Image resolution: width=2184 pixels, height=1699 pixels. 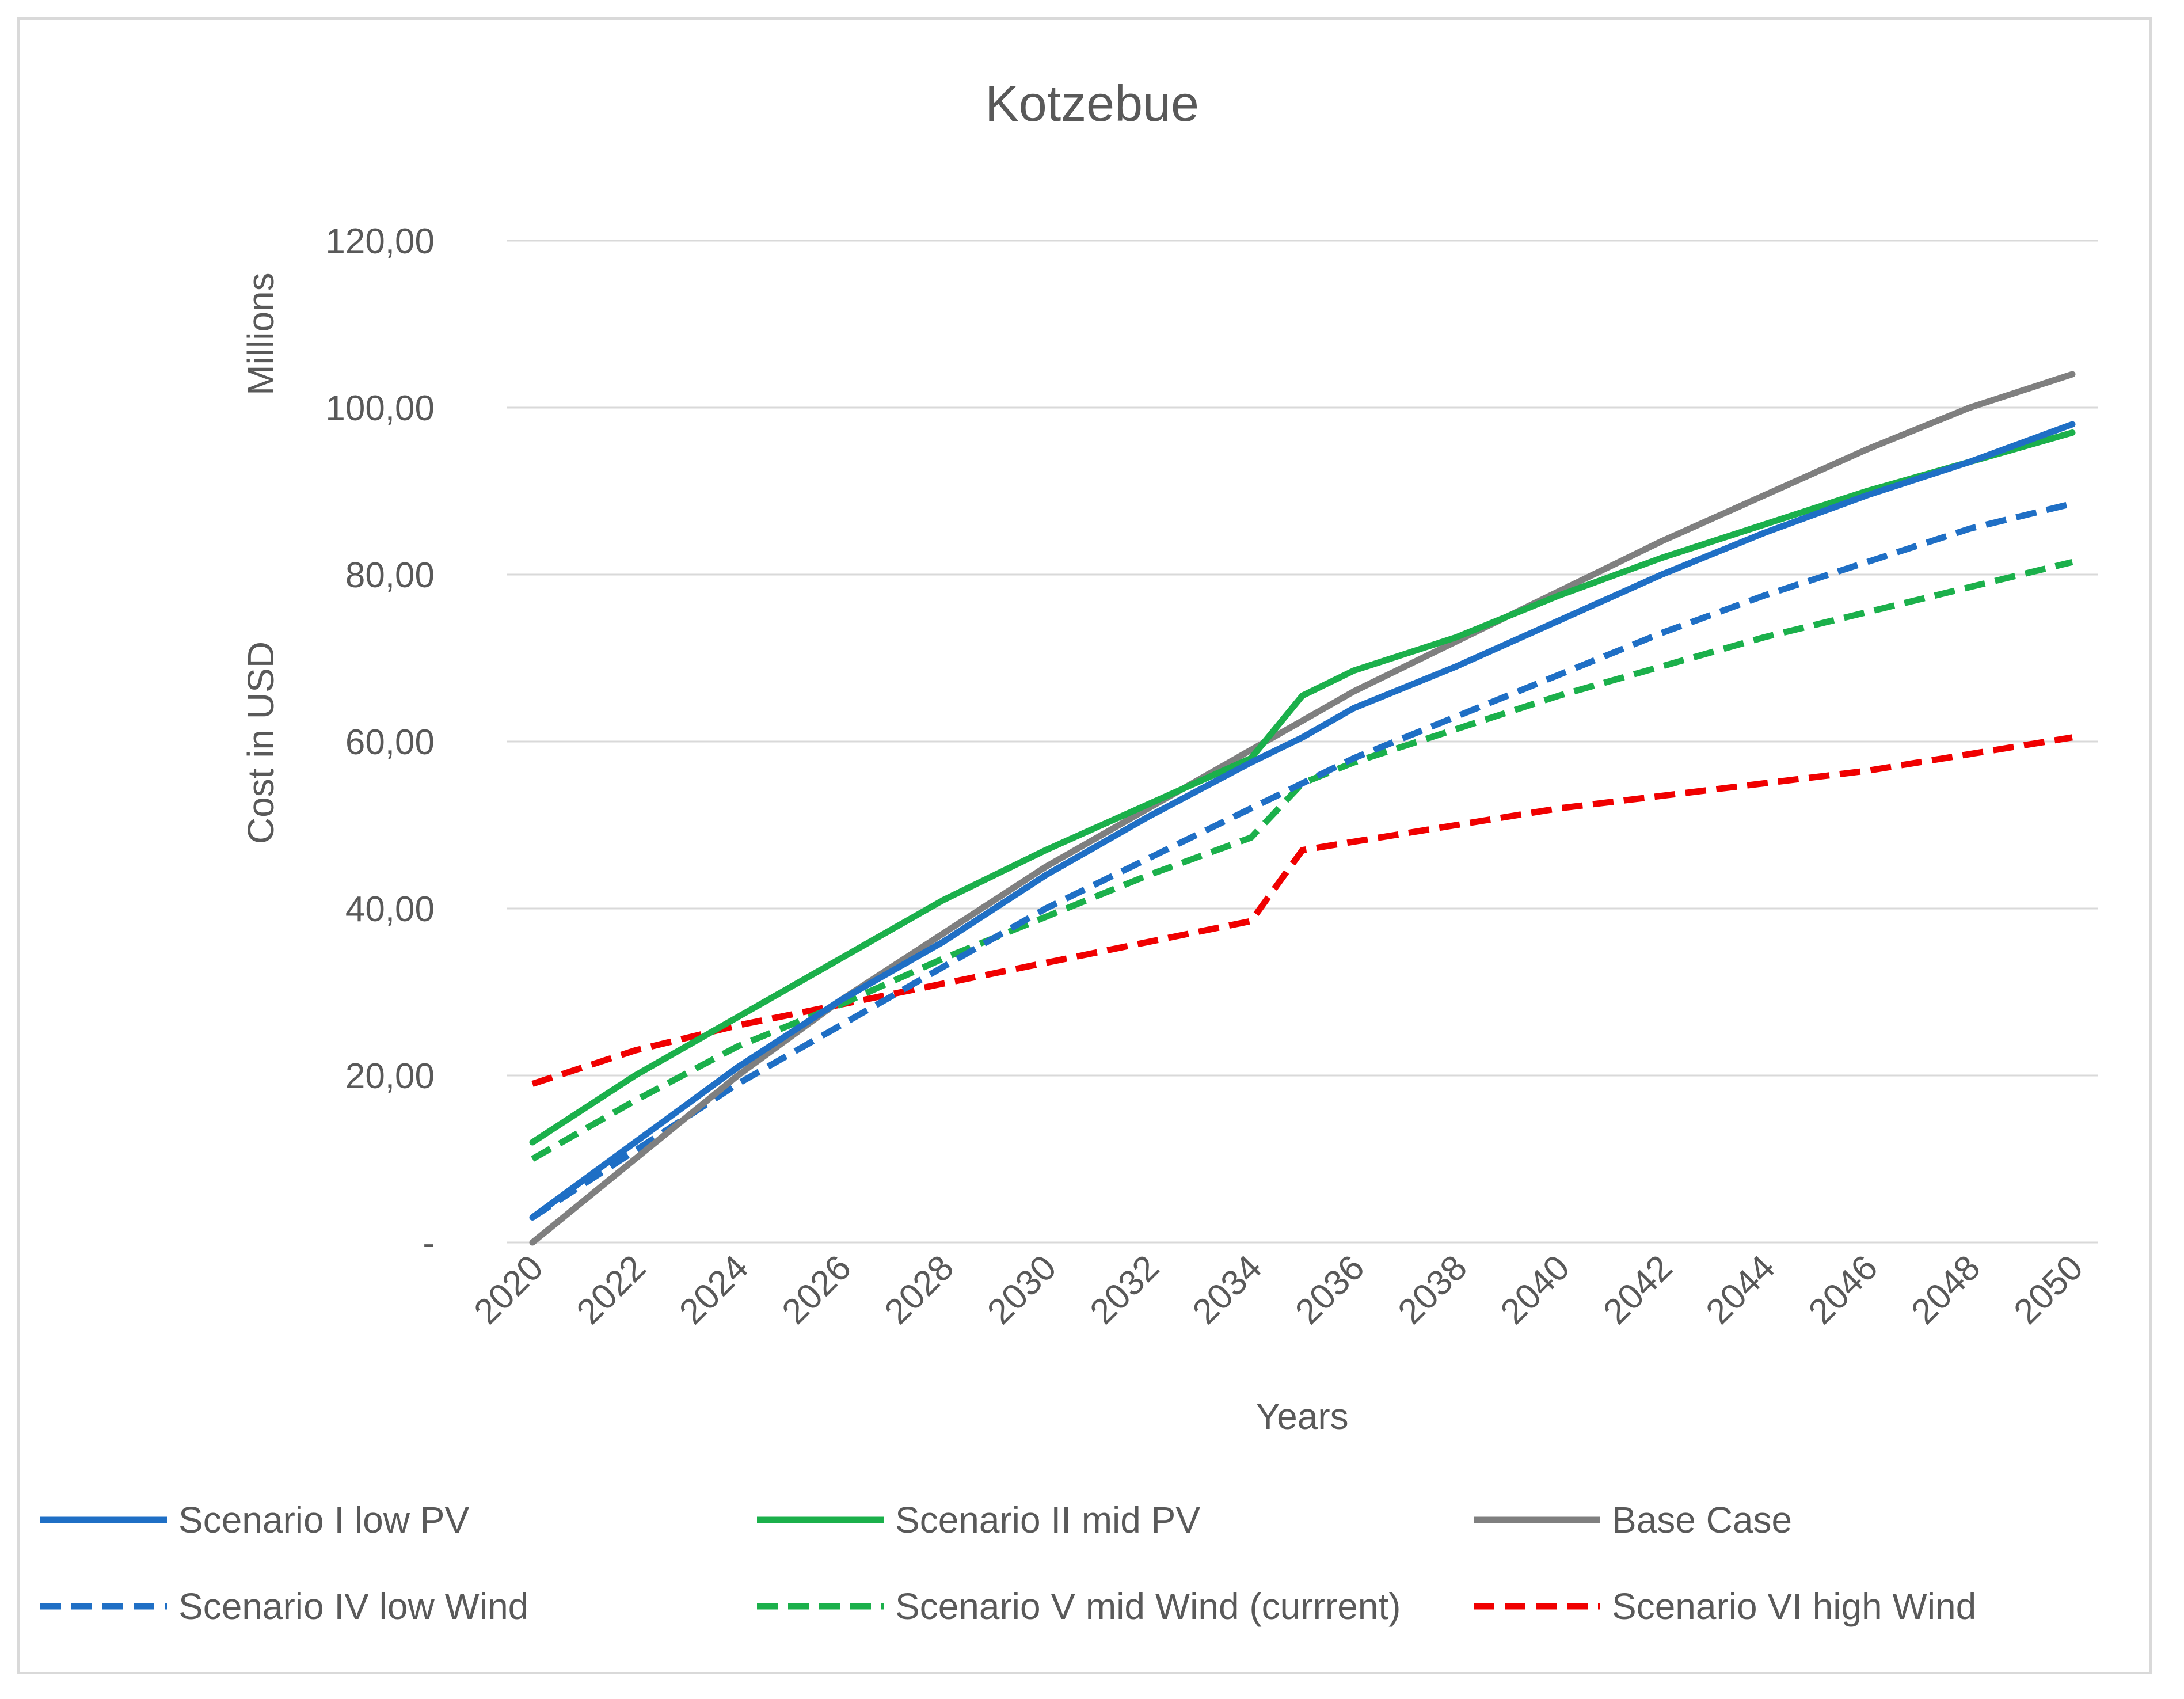 I want to click on x-tick-label: 2032, so click(x=1125, y=1290).